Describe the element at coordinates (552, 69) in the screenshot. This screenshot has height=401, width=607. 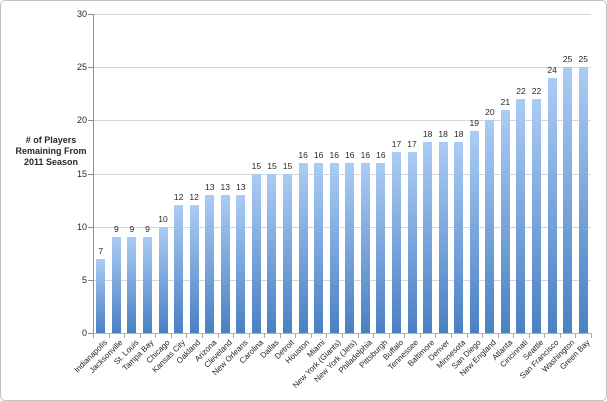
I see `bar-value-label: 24` at that location.